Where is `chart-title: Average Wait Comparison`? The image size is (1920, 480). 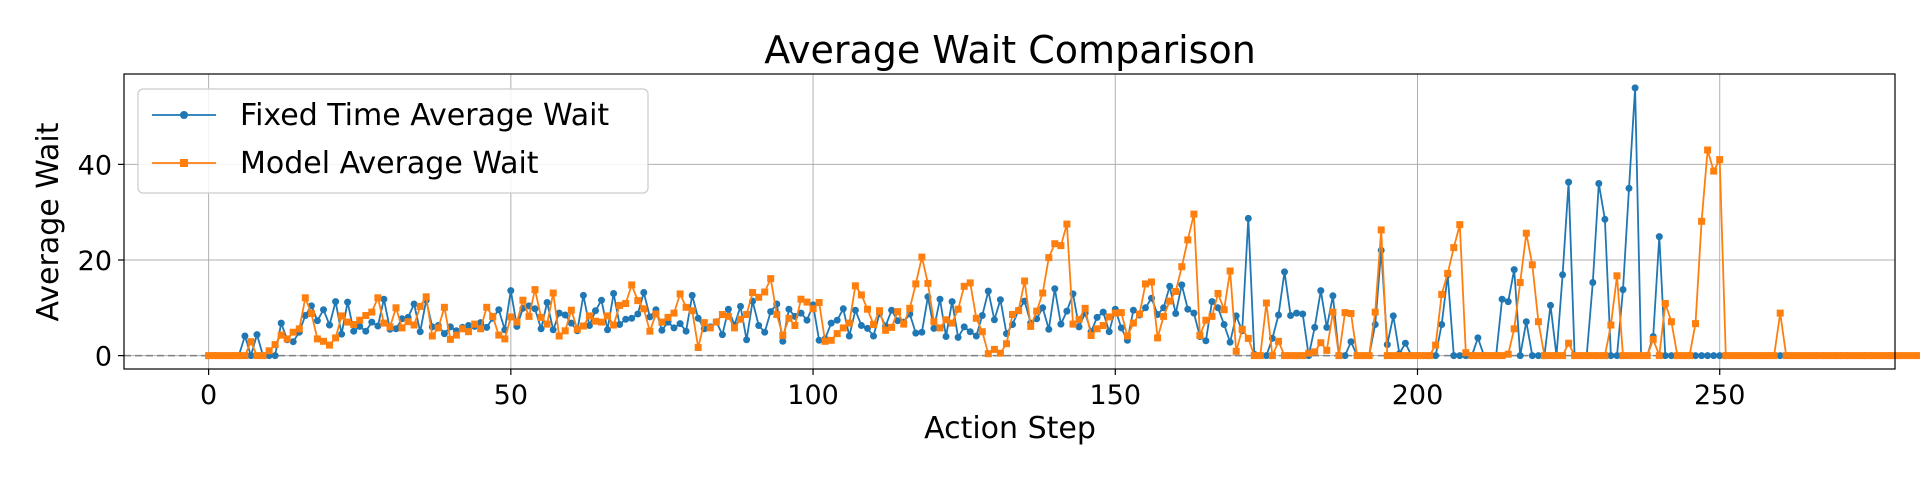
chart-title: Average Wait Comparison is located at coordinates (1010, 50).